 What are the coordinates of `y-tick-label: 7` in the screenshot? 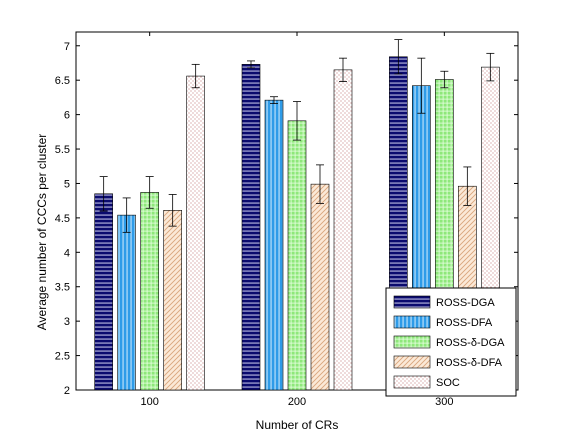 It's located at (67, 47).